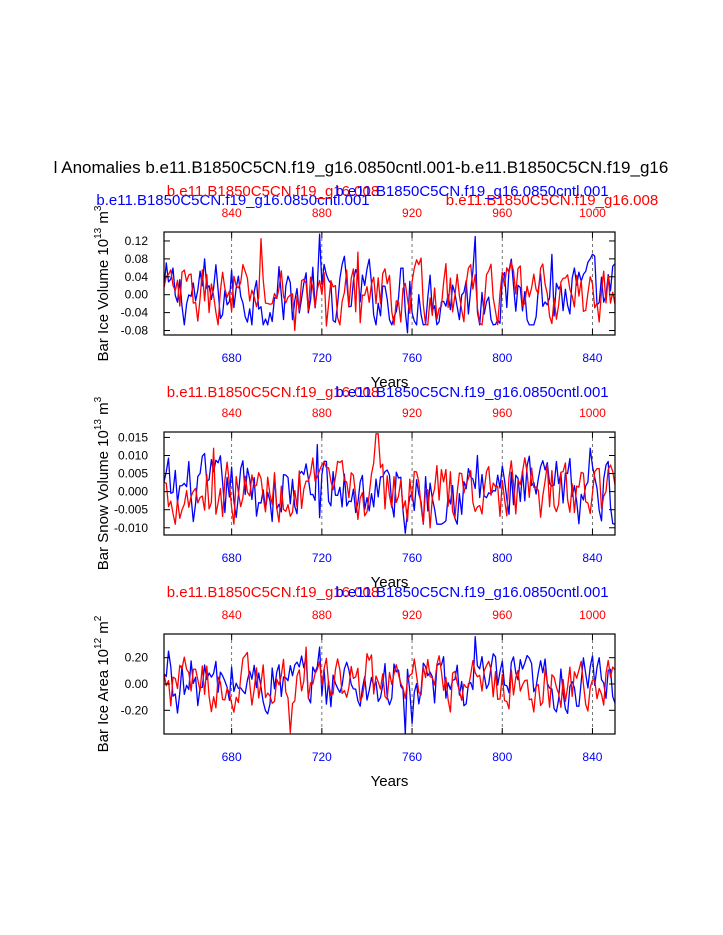  I want to click on y-tick-label: -0.08, so click(135, 331).